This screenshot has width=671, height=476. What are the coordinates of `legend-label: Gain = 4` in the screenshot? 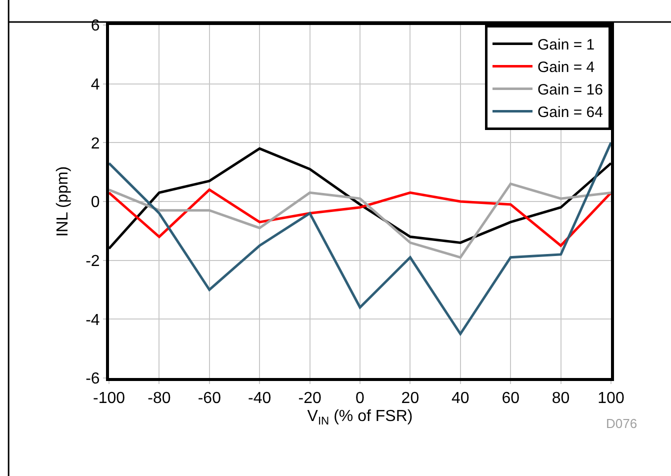 It's located at (566, 67).